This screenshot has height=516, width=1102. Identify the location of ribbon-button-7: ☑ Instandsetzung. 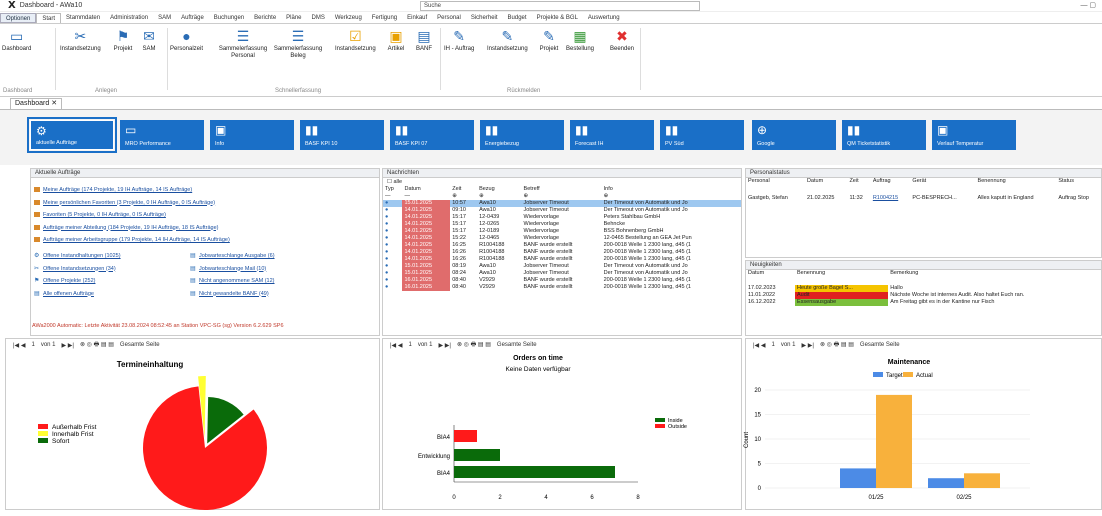
(355, 39).